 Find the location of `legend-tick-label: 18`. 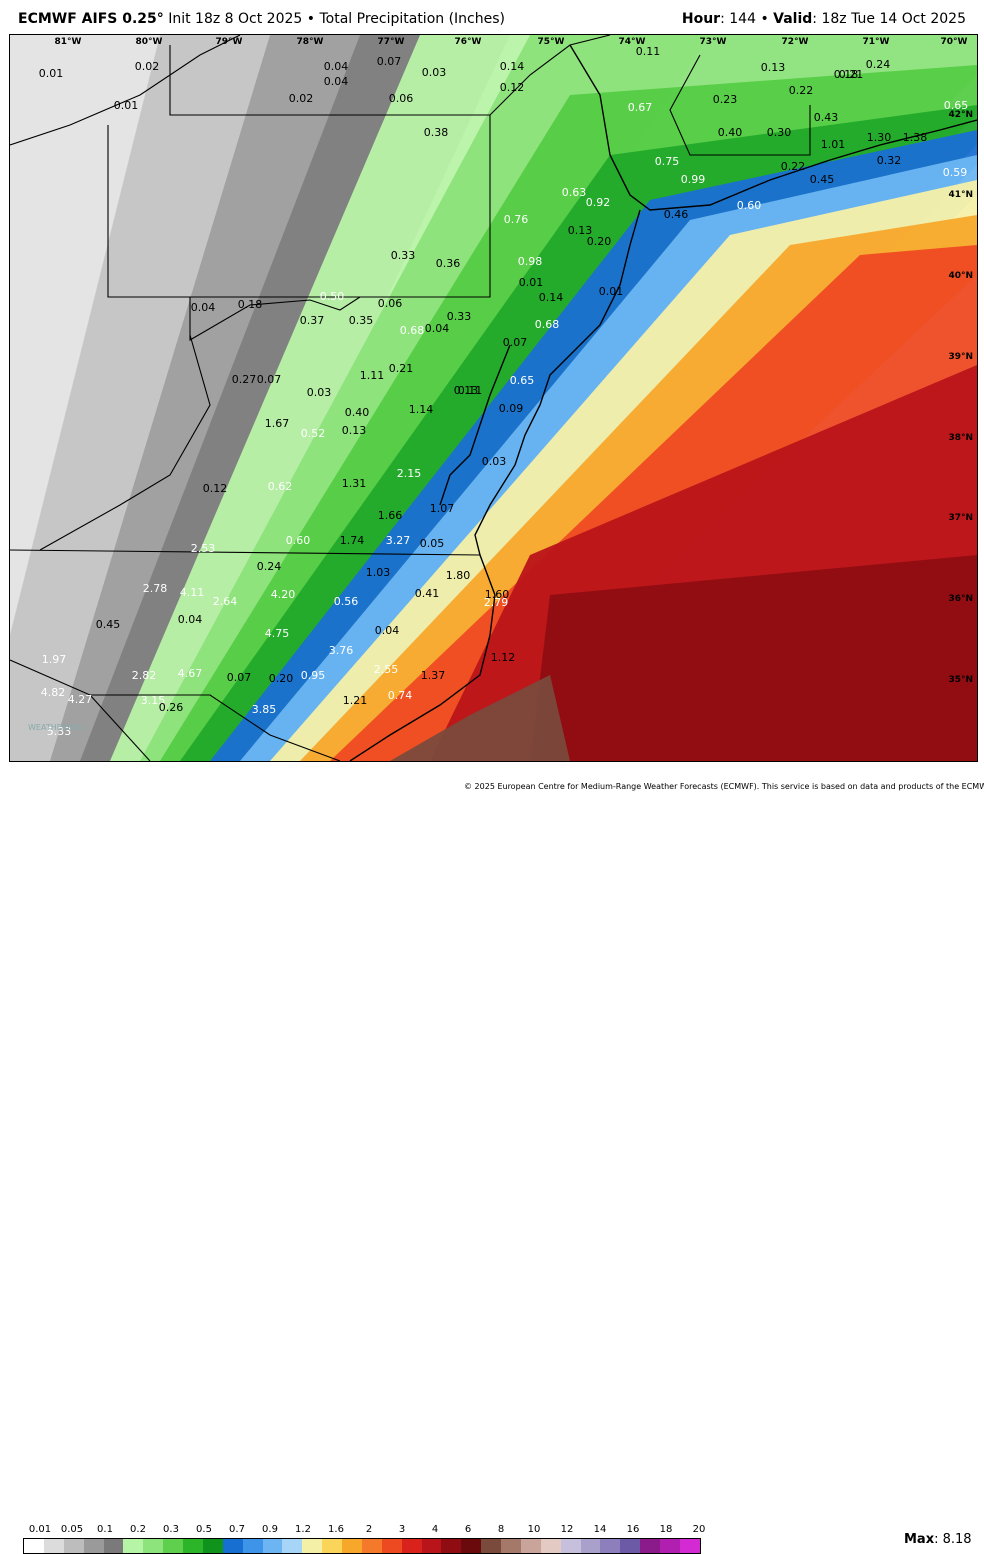

legend-tick-label: 18 is located at coordinates (666, 1529).